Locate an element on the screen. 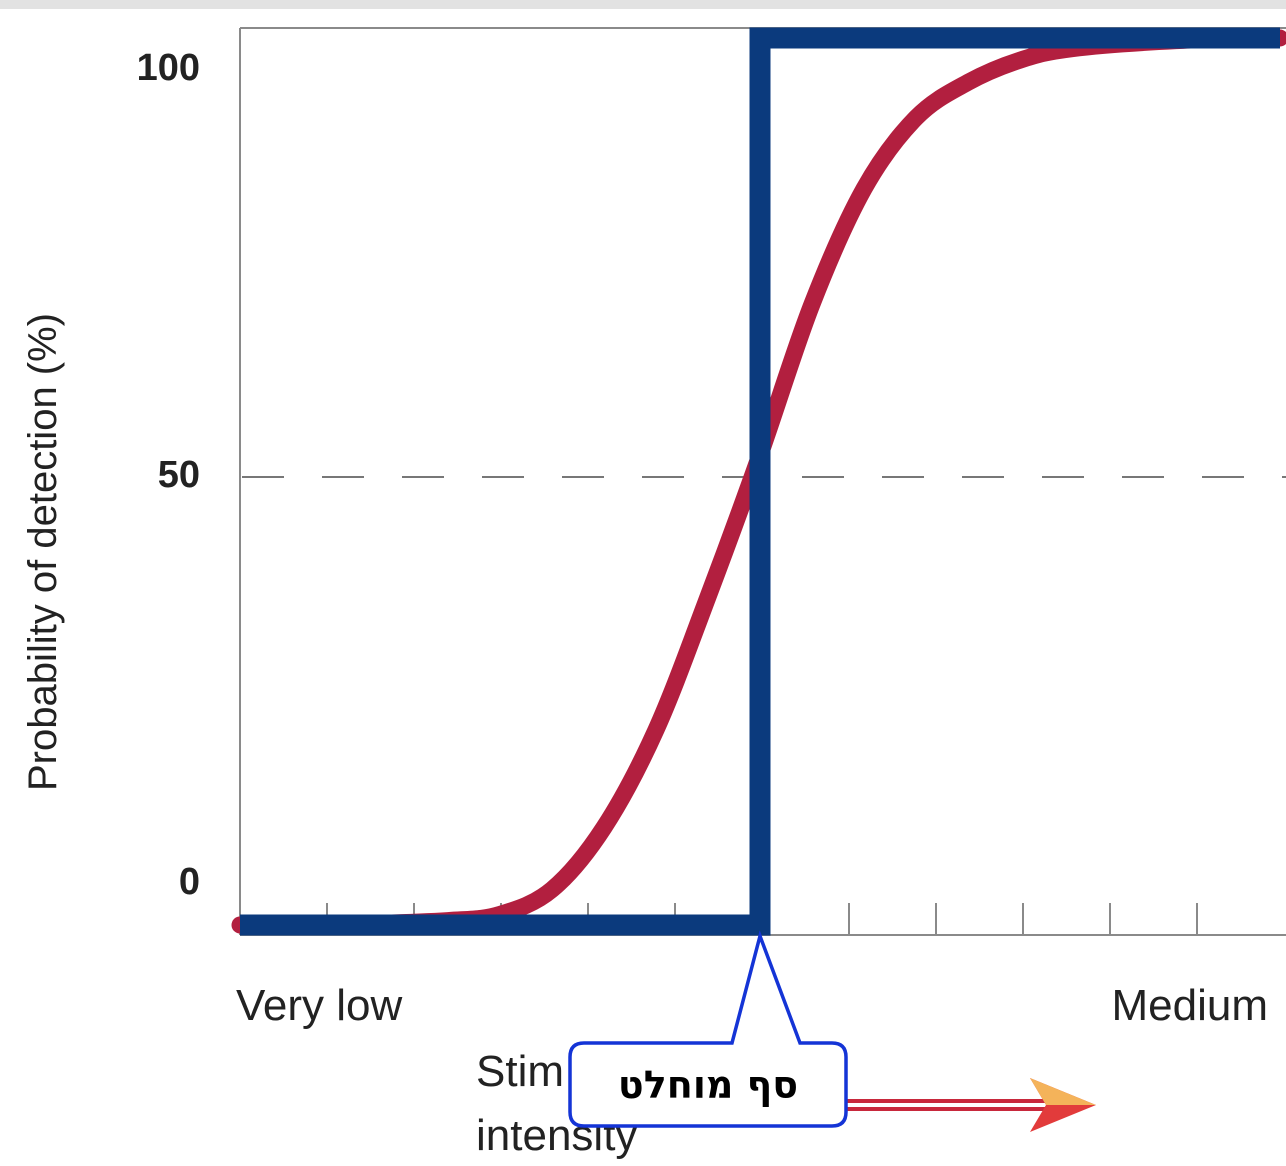 This screenshot has height=1166, width=1286. callout-bubble is located at coordinates (708, 1029).